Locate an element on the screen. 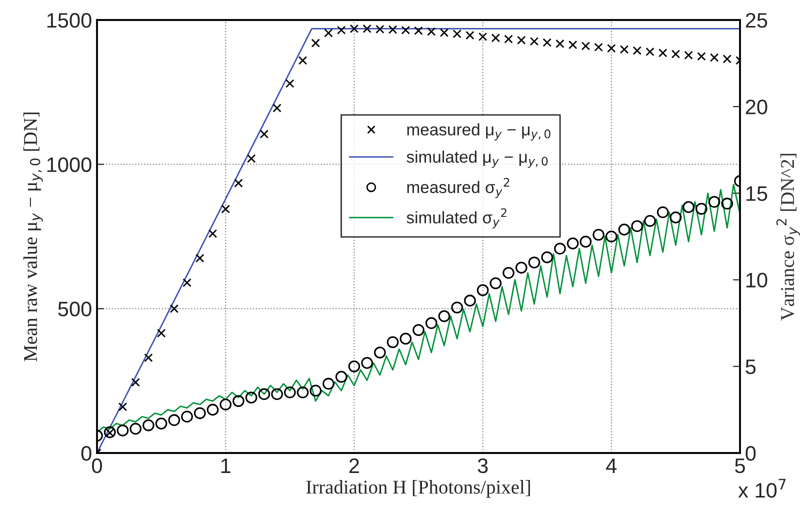 The image size is (809, 520). x-axis-title: Irradiation H [Photons/pixel] is located at coordinates (418, 489).